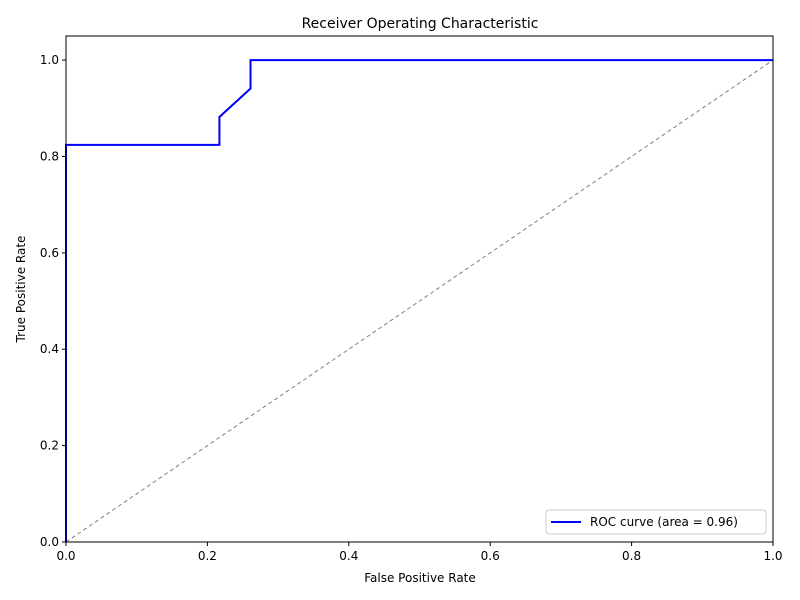 The height and width of the screenshot is (600, 800). Describe the element at coordinates (21, 290) in the screenshot. I see `y-axis-label: True Positive Rate` at that location.